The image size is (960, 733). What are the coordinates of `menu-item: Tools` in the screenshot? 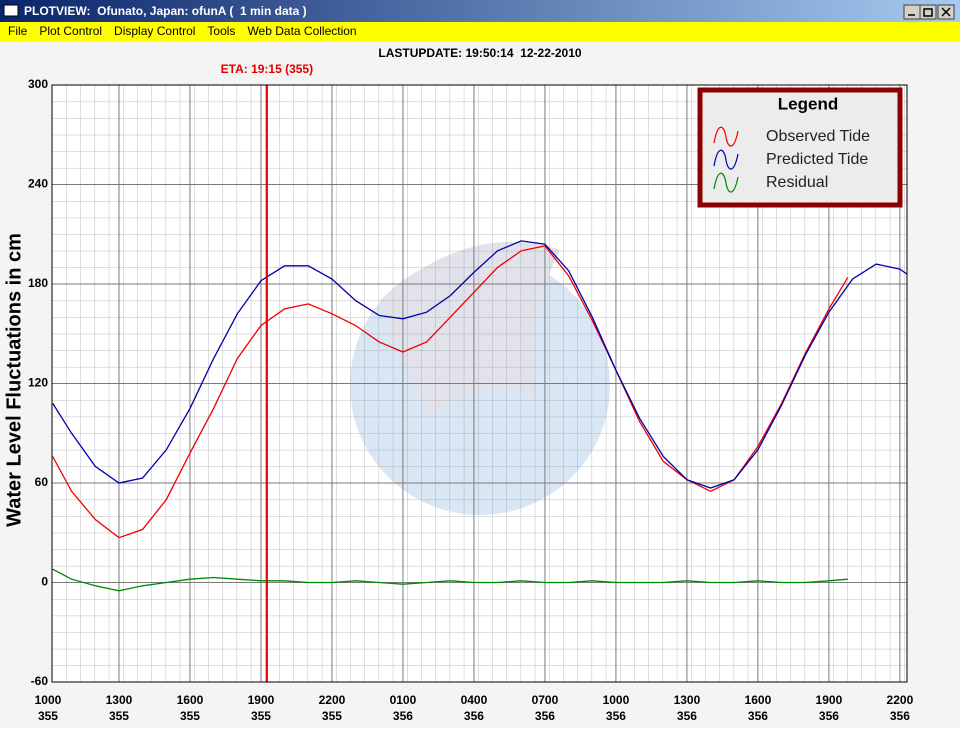 It's located at (221, 31).